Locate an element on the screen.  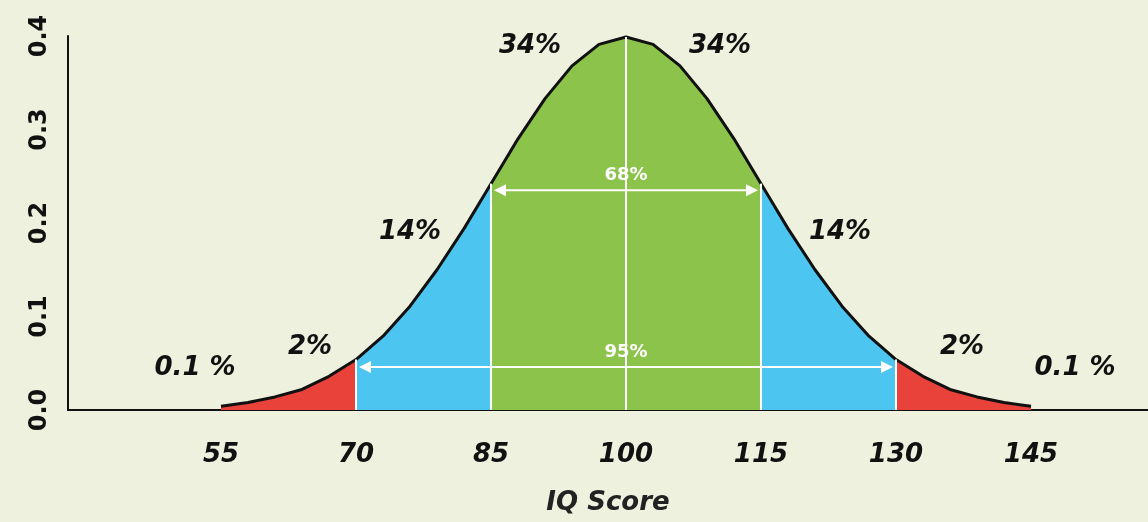
x-tick-label: 55 is located at coordinates (221, 453).